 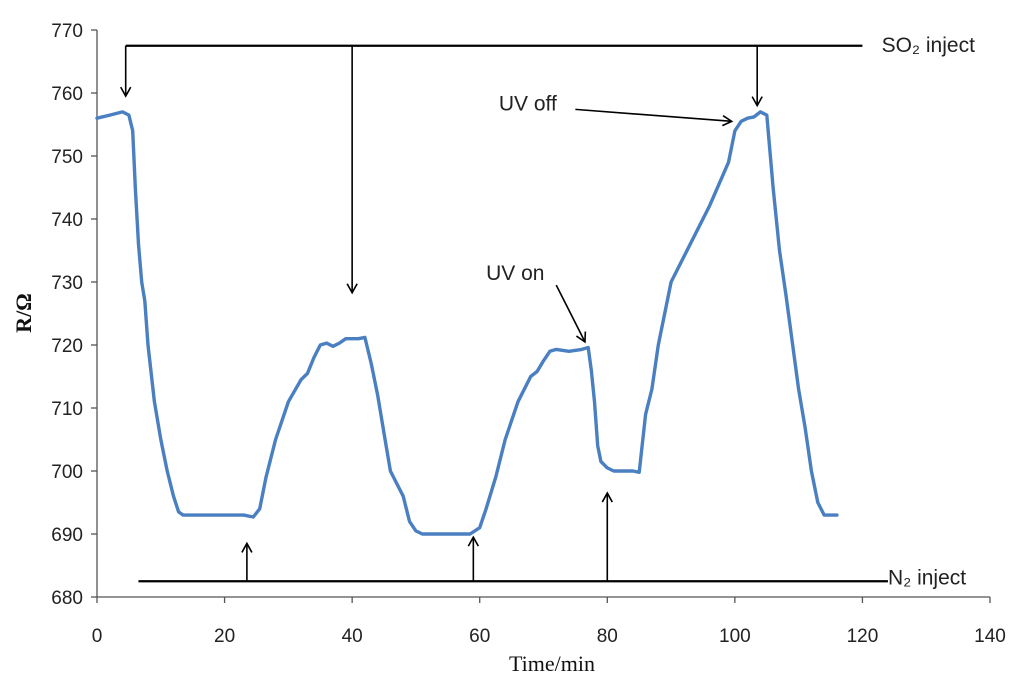 What do you see at coordinates (67, 94) in the screenshot?
I see `y-tick-label: 760` at bounding box center [67, 94].